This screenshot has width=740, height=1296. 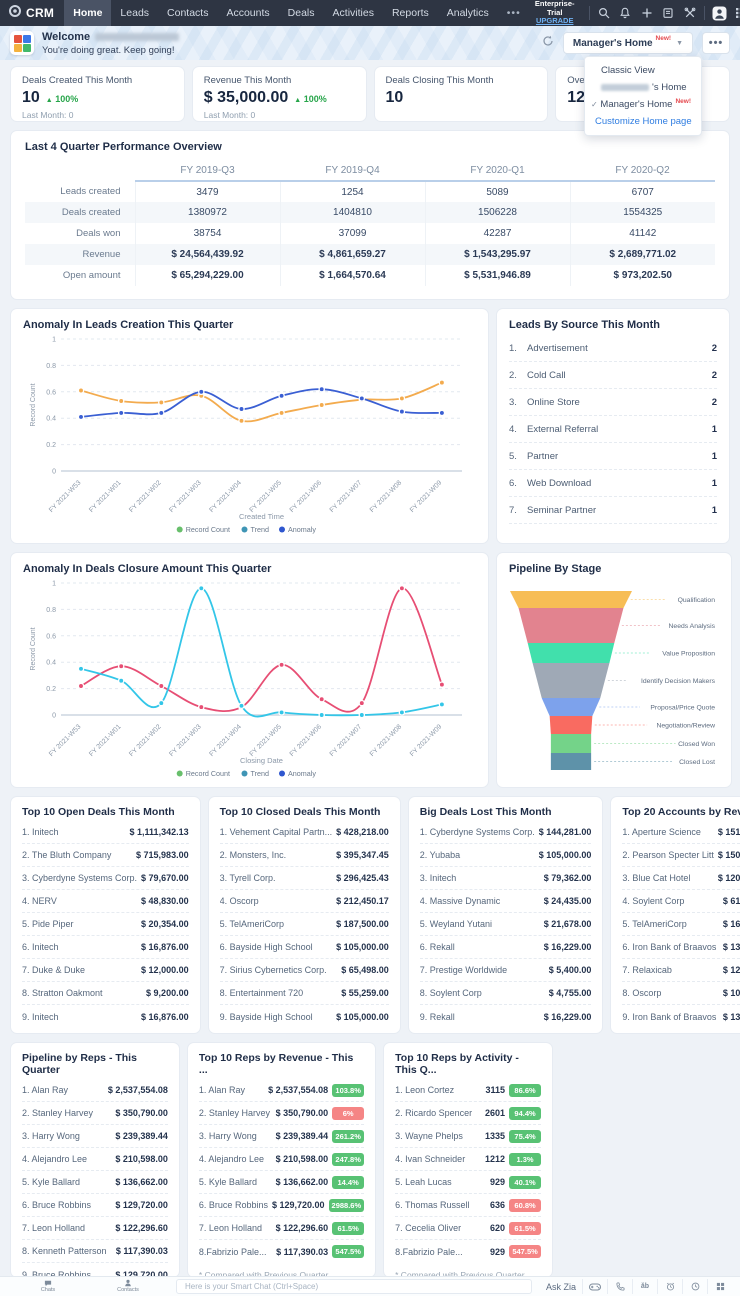 I want to click on user-avatar, so click(x=719, y=13).